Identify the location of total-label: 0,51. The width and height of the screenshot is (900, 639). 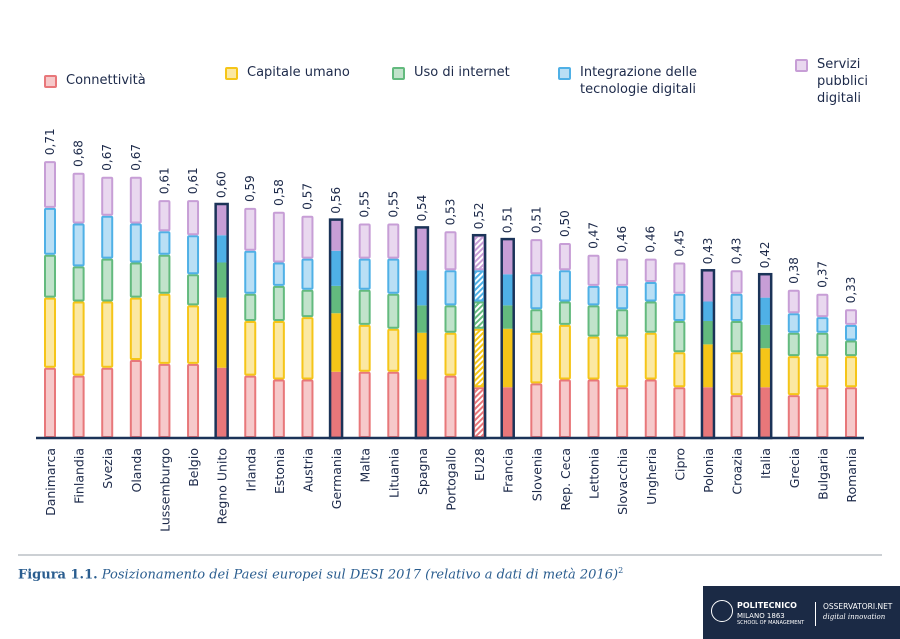
(536, 219).